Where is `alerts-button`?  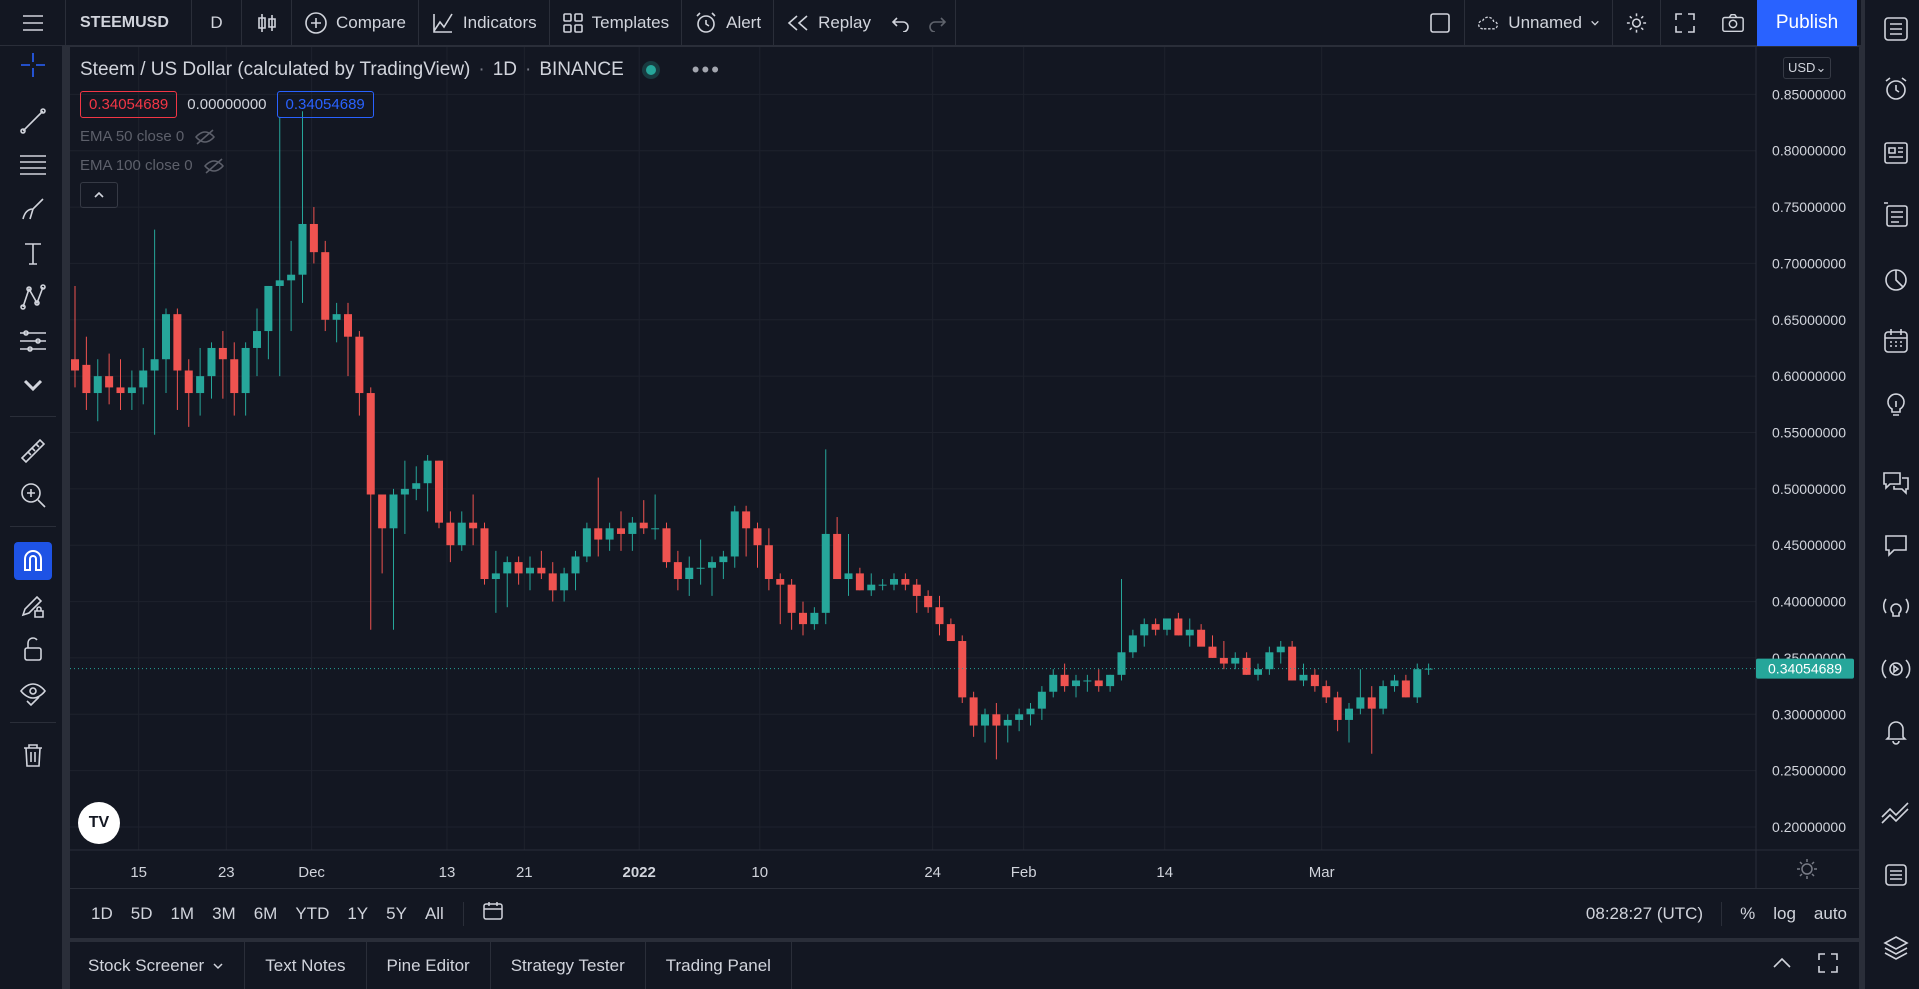 alerts-button is located at coordinates (1896, 89).